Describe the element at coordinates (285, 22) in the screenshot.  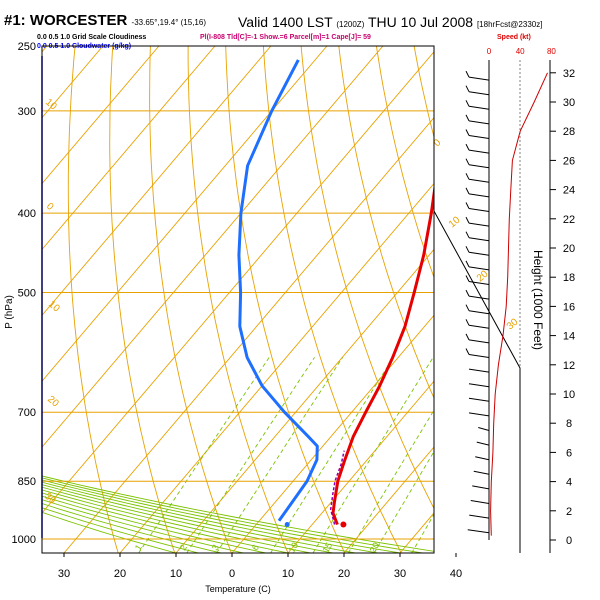
I see `valid-main: Valid 1400 LST` at that location.